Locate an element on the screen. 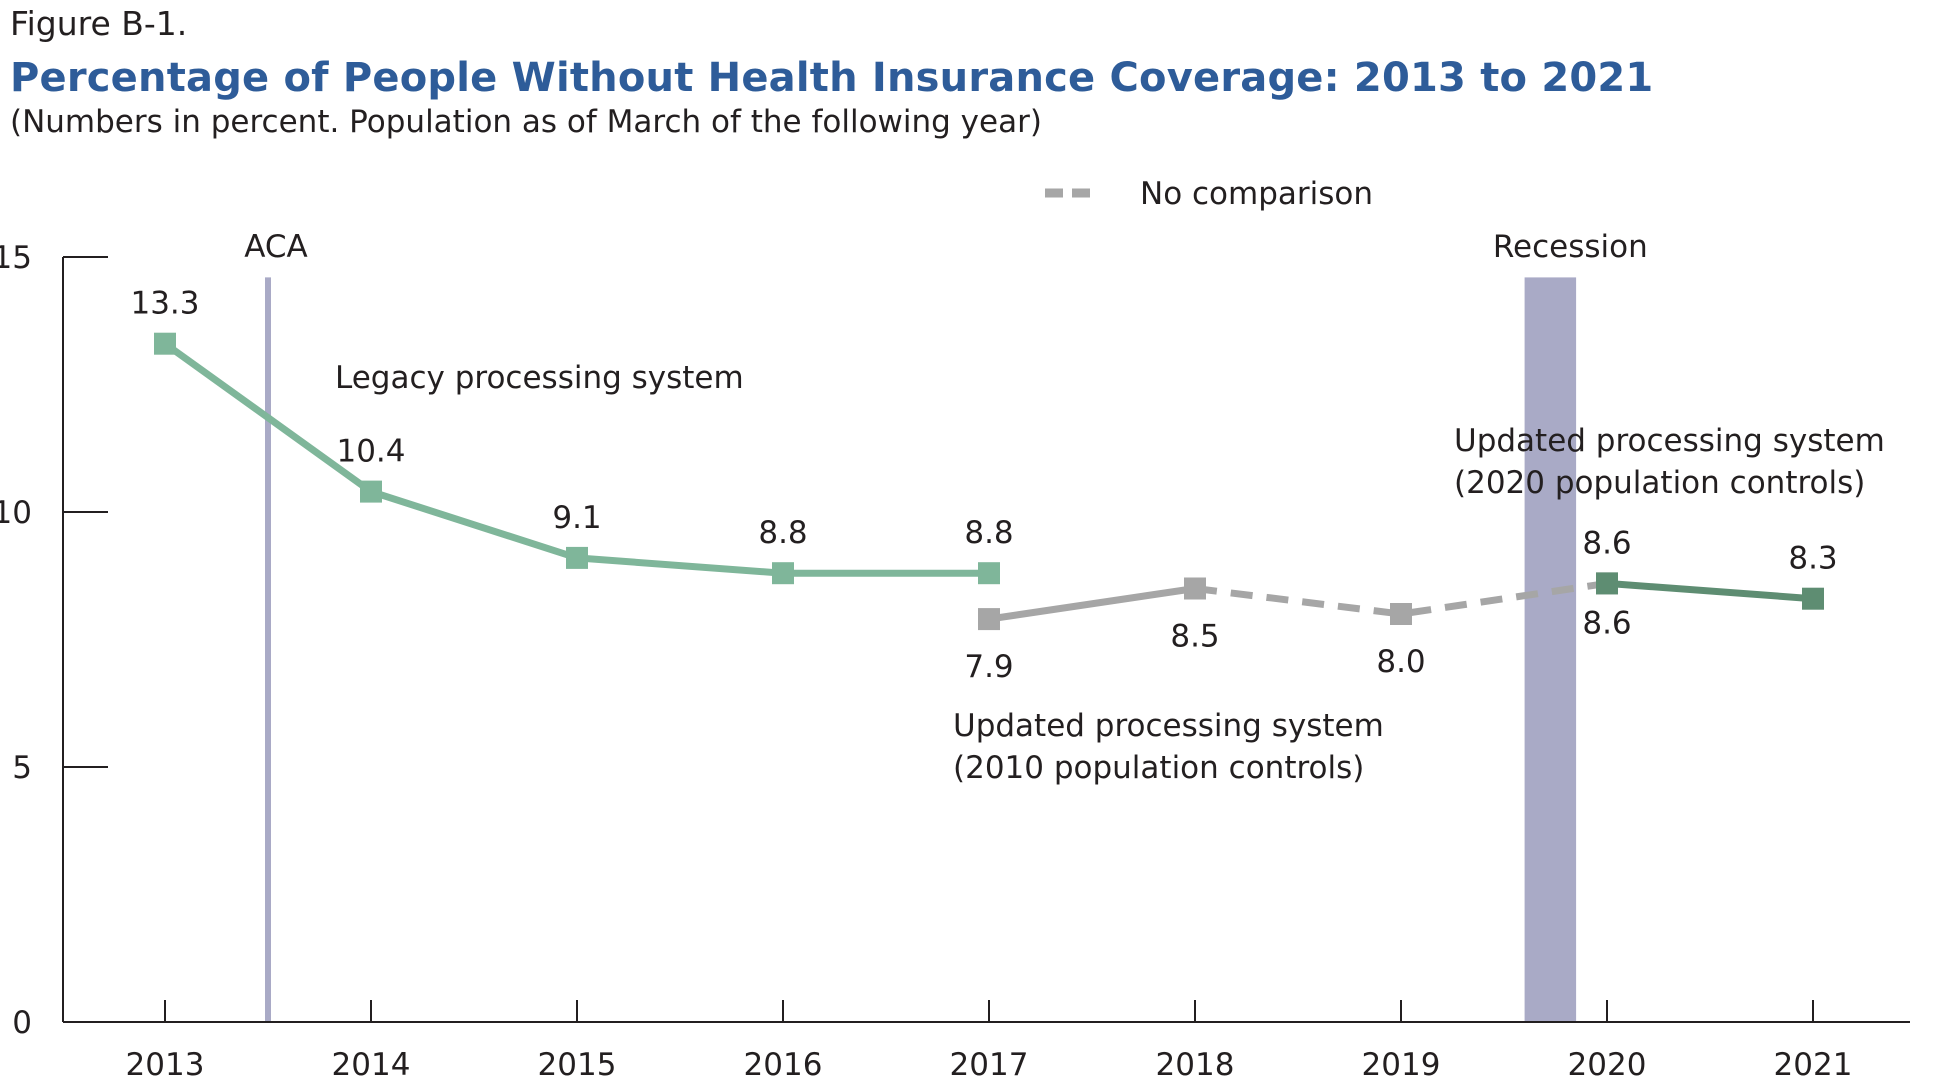 This screenshot has width=1940, height=1081. data-label: 8.3 is located at coordinates (1812, 559).